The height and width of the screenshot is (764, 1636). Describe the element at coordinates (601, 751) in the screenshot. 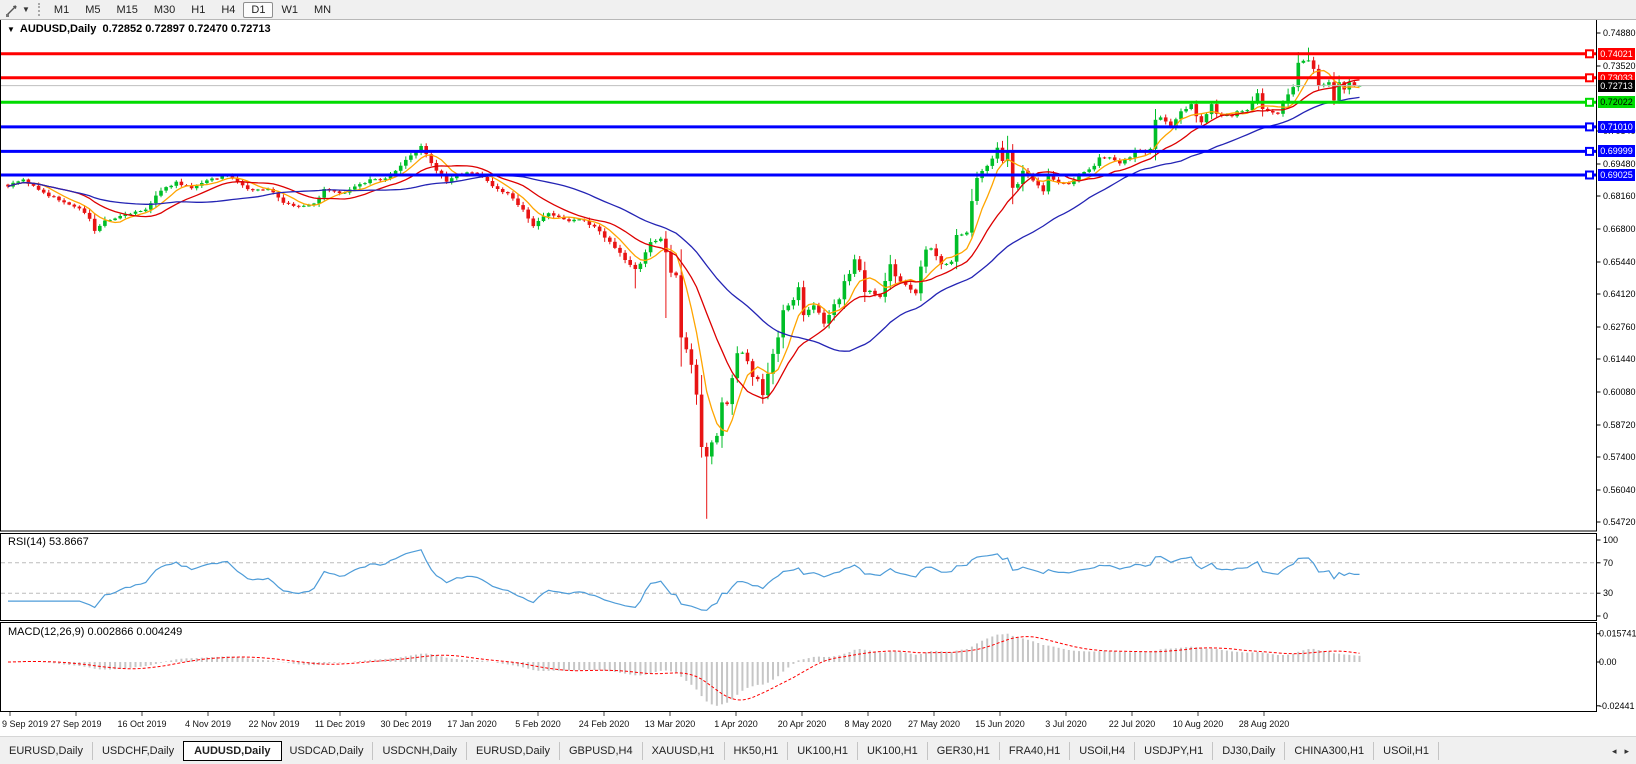

I see `chart-tab-gbpusd-h4: GBPUSD,H4` at that location.